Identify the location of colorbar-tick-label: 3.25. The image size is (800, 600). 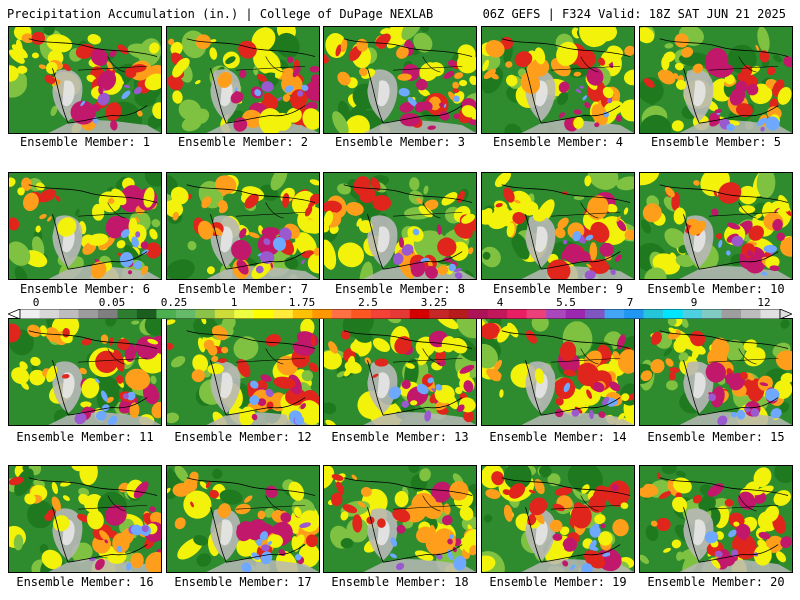
(434, 302).